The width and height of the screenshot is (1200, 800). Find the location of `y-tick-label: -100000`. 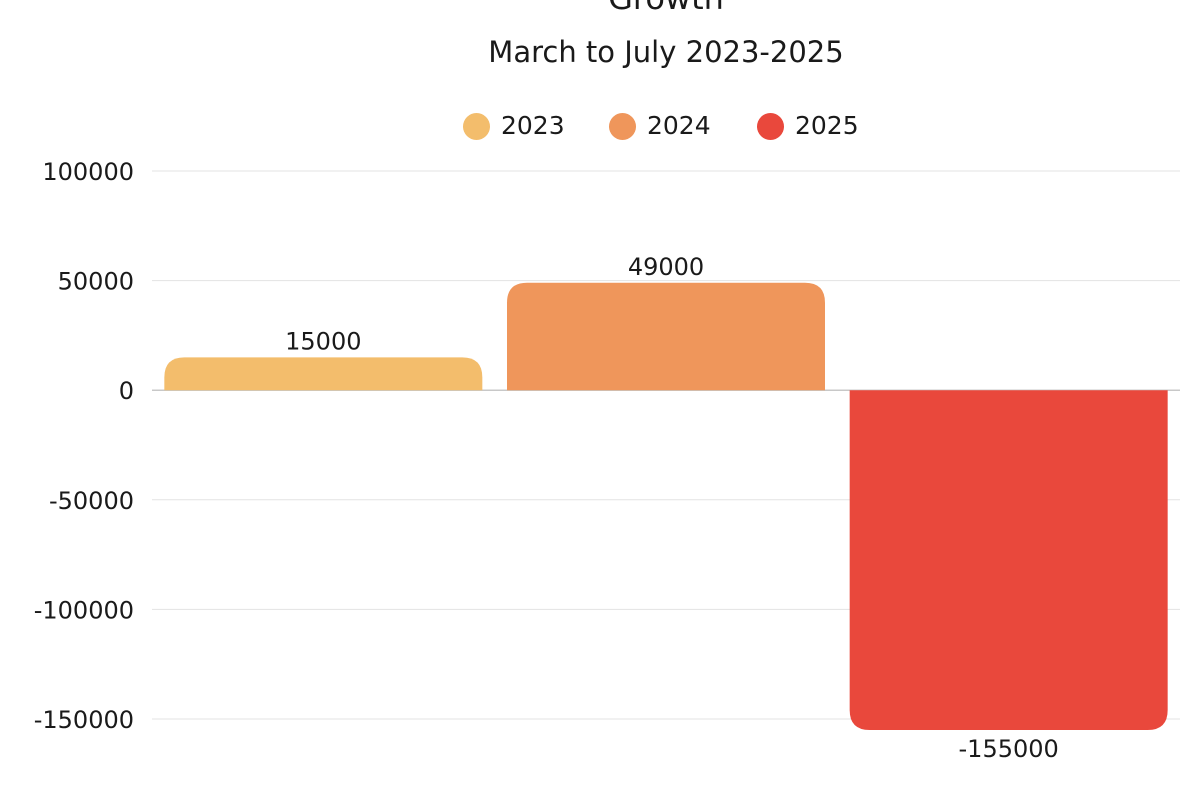

y-tick-label: -100000 is located at coordinates (84, 610).